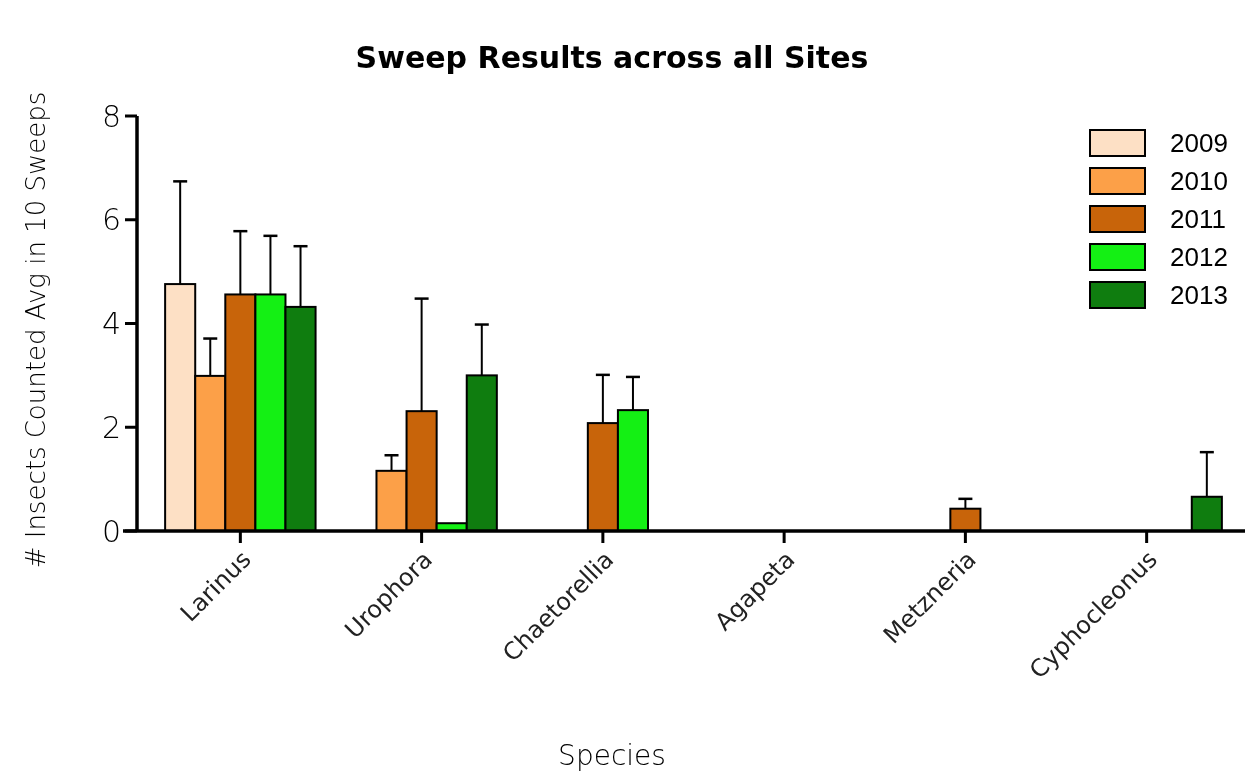 This screenshot has height=780, width=1251. I want to click on legend-label: 2011, so click(1198, 219).